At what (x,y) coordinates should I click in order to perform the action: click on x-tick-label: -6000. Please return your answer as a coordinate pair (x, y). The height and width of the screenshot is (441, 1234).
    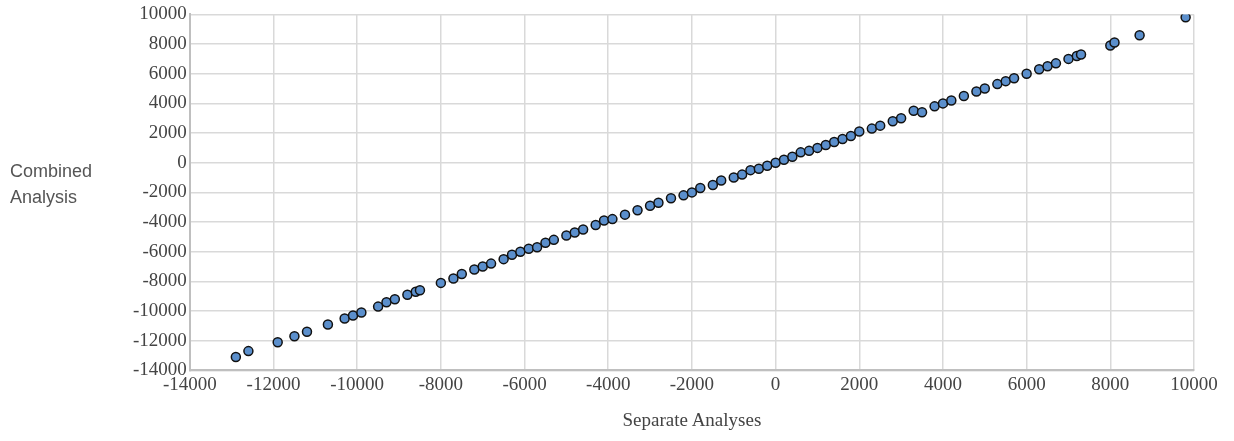
    Looking at the image, I should click on (524, 383).